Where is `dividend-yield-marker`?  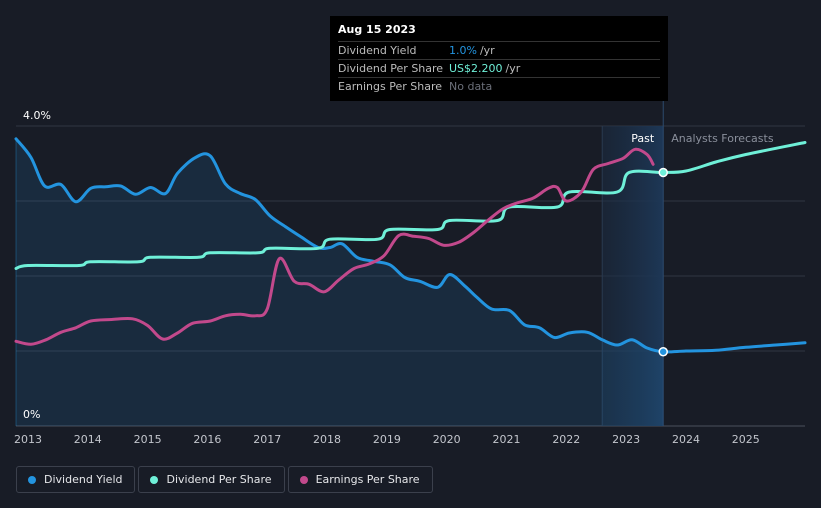
dividend-yield-marker is located at coordinates (663, 352).